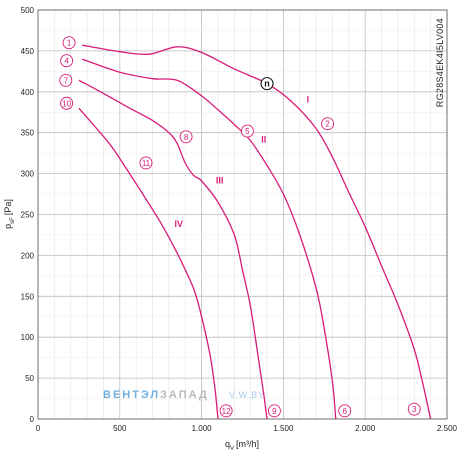 The height and width of the screenshot is (464, 471). Describe the element at coordinates (28, 92) in the screenshot. I see `y-tick-label: 400` at that location.